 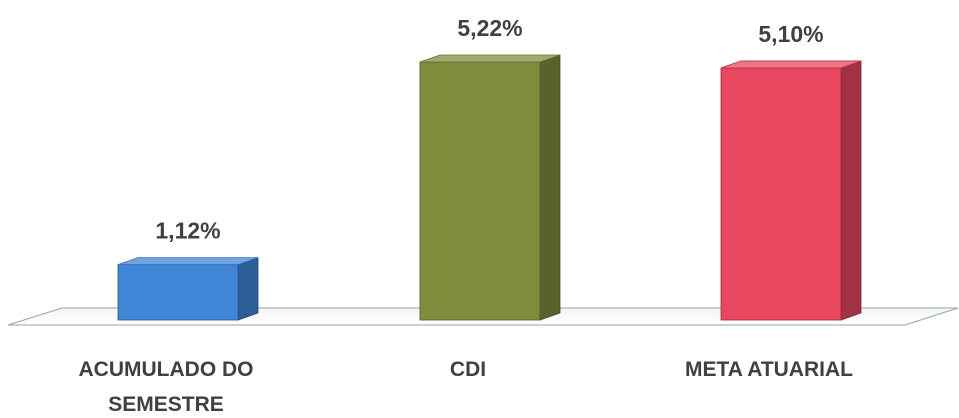 What do you see at coordinates (166, 403) in the screenshot?
I see `category-label: SEMESTRE` at bounding box center [166, 403].